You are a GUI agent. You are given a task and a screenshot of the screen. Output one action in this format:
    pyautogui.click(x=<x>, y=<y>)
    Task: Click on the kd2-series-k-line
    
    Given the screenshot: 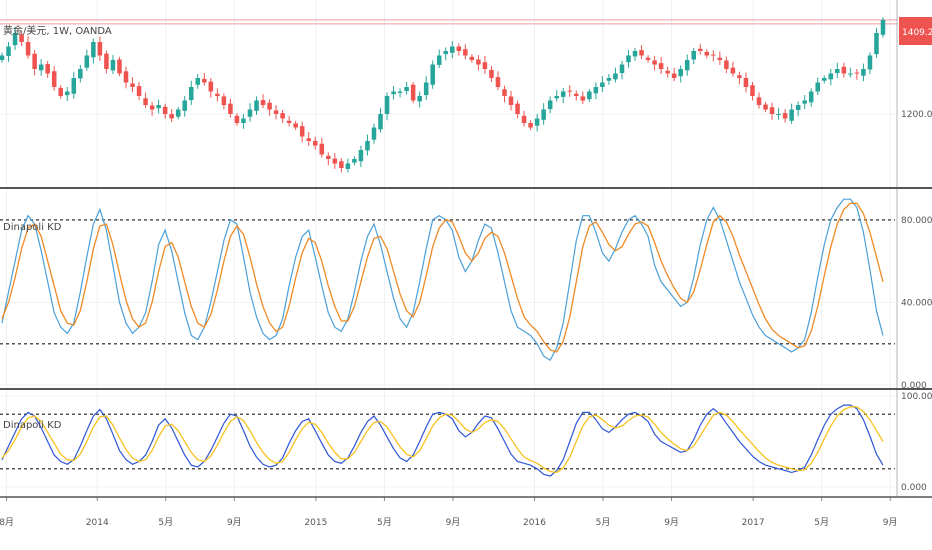 What is the action you would take?
    pyautogui.click(x=442, y=440)
    